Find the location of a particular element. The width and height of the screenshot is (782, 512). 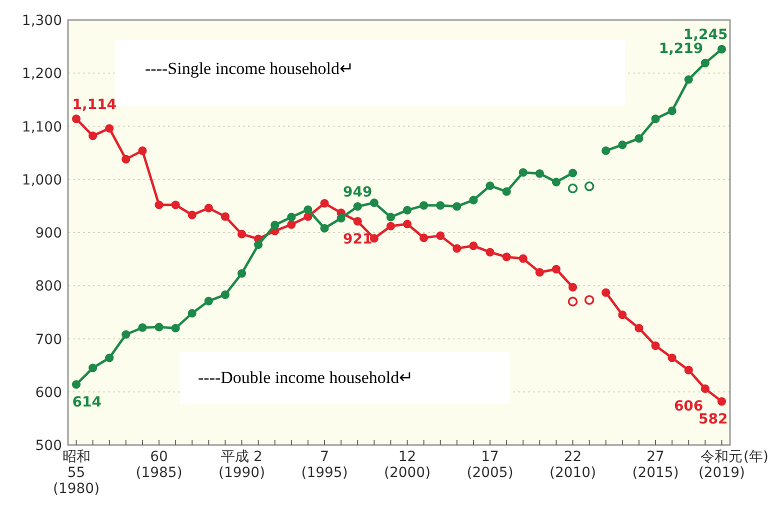

x-tick-label: 7 (1995) is located at coordinates (324, 465).